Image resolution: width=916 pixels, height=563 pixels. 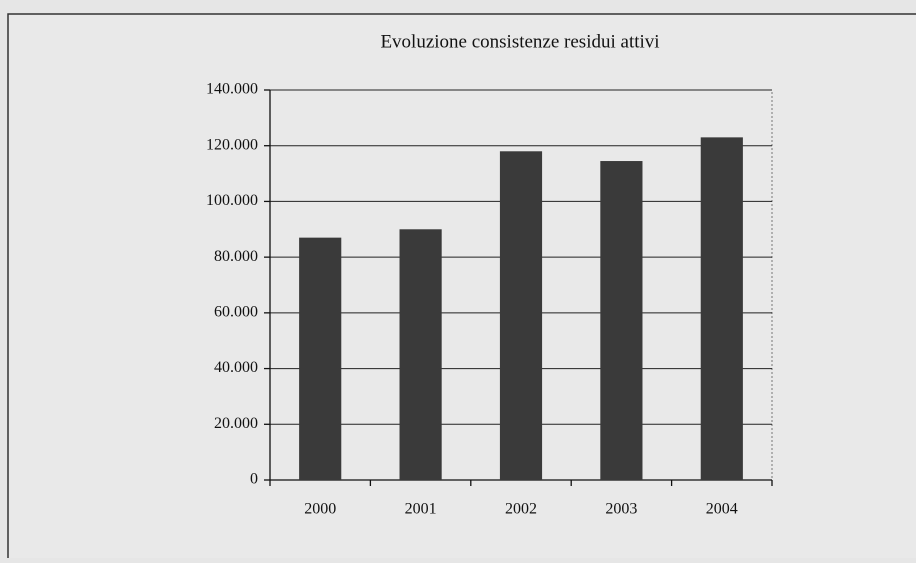 I want to click on y-tick-label: 120.000, so click(x=232, y=144).